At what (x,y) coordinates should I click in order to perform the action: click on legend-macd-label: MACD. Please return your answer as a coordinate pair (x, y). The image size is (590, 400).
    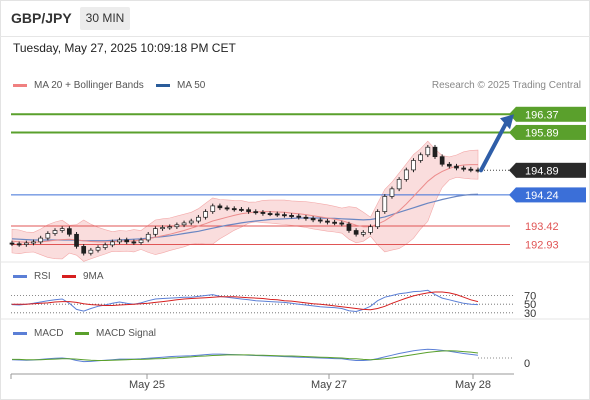
    Looking at the image, I should click on (49, 333).